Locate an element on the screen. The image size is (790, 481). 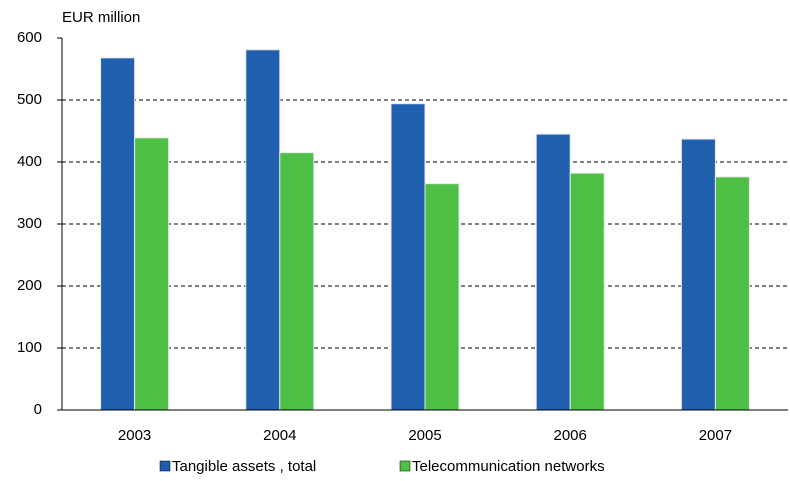
y-tick-label: 100 is located at coordinates (29, 347).